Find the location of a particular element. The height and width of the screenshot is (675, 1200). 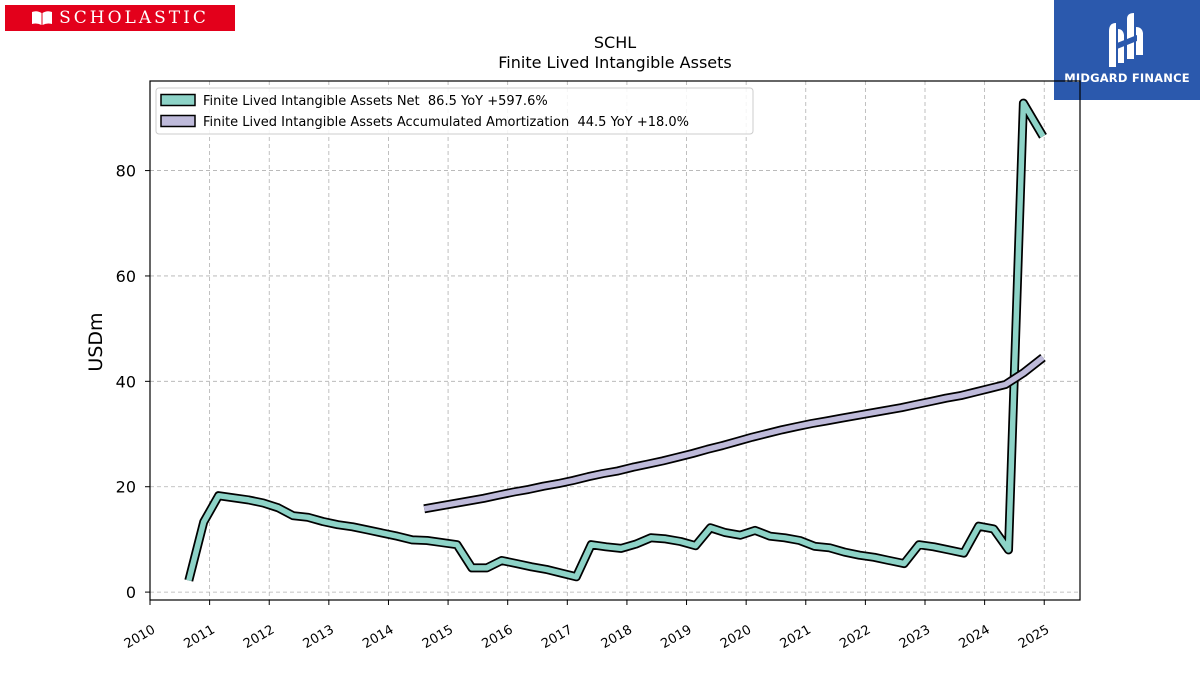

x-tick-label: 2020 is located at coordinates (736, 637).